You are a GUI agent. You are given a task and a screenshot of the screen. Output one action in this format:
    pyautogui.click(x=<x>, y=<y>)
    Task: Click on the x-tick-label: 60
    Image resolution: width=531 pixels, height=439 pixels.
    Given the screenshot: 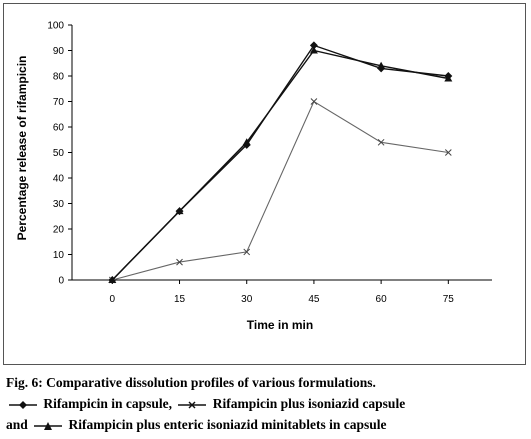 What is the action you would take?
    pyautogui.click(x=382, y=299)
    